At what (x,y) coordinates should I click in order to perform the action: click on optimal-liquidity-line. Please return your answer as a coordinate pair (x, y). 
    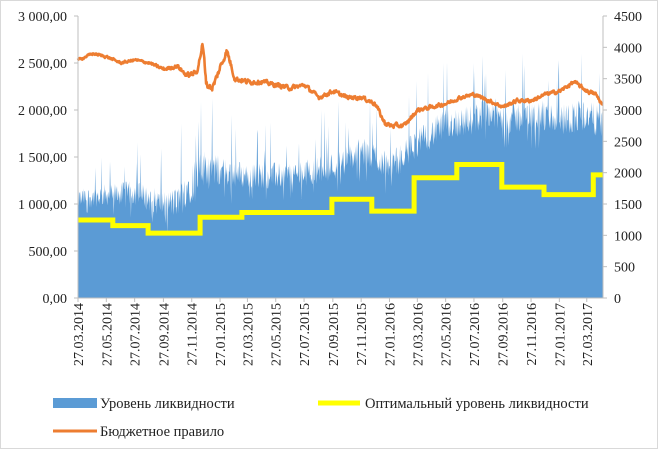
    Looking at the image, I should click on (340, 199).